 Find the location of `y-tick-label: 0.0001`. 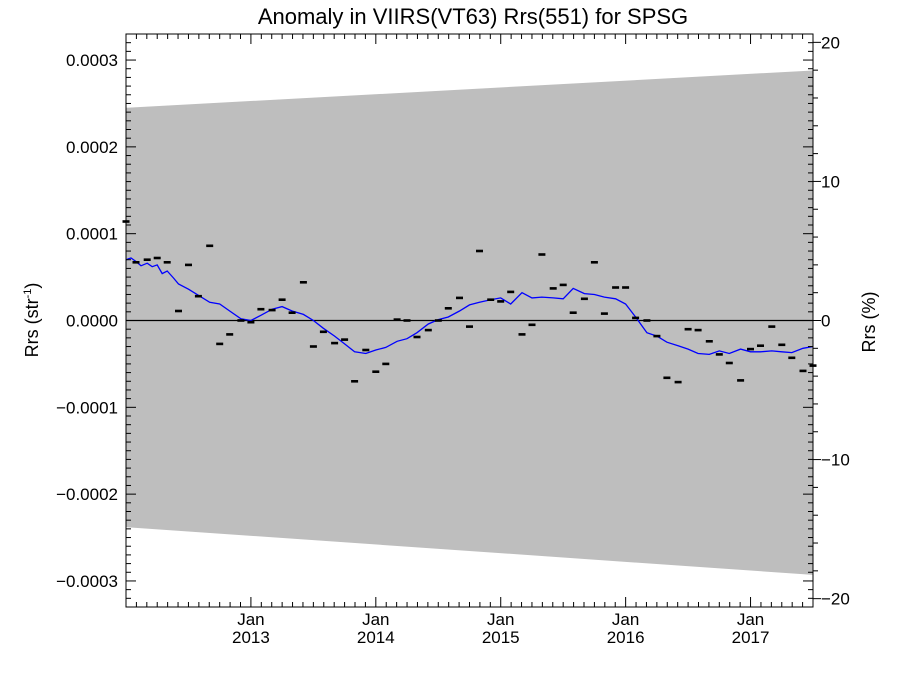

y-tick-label: 0.0001 is located at coordinates (92, 234).